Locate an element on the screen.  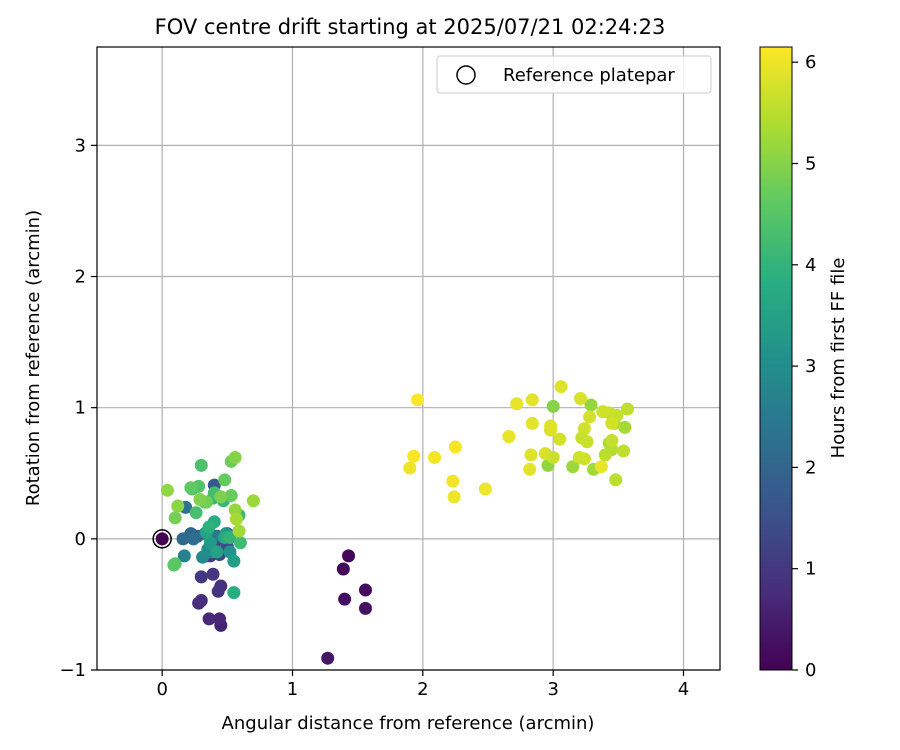
y-tick-label: 1 is located at coordinates (80, 408).